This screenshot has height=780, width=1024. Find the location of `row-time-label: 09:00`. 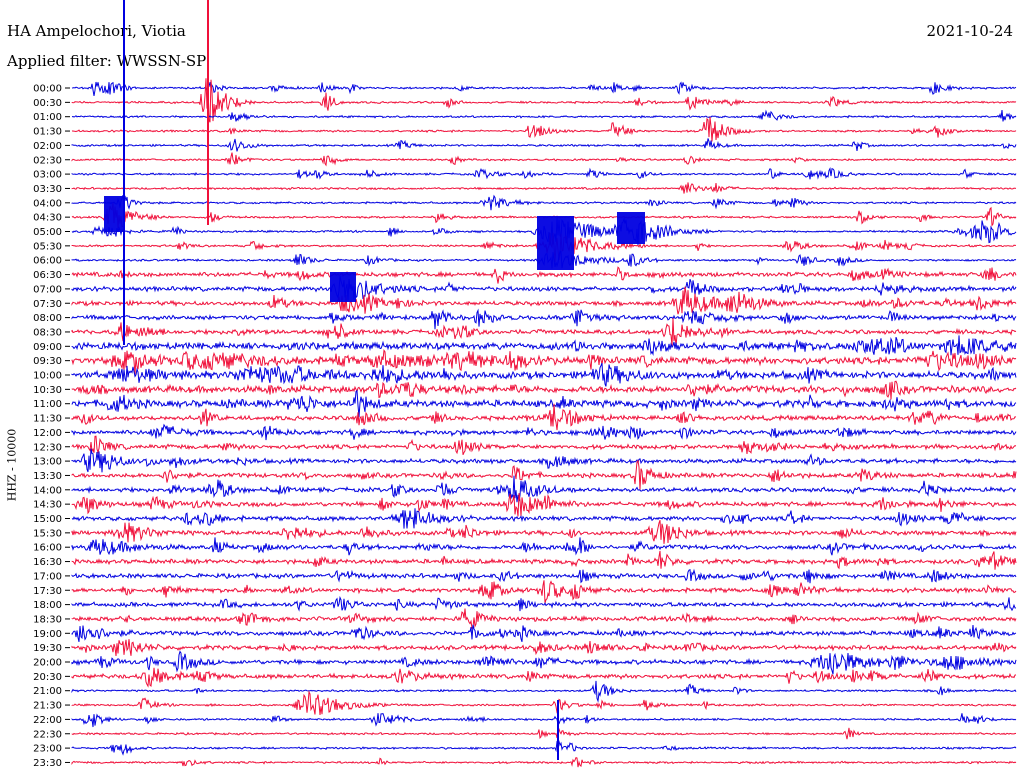

row-time-label: 09:00 is located at coordinates (47, 347).